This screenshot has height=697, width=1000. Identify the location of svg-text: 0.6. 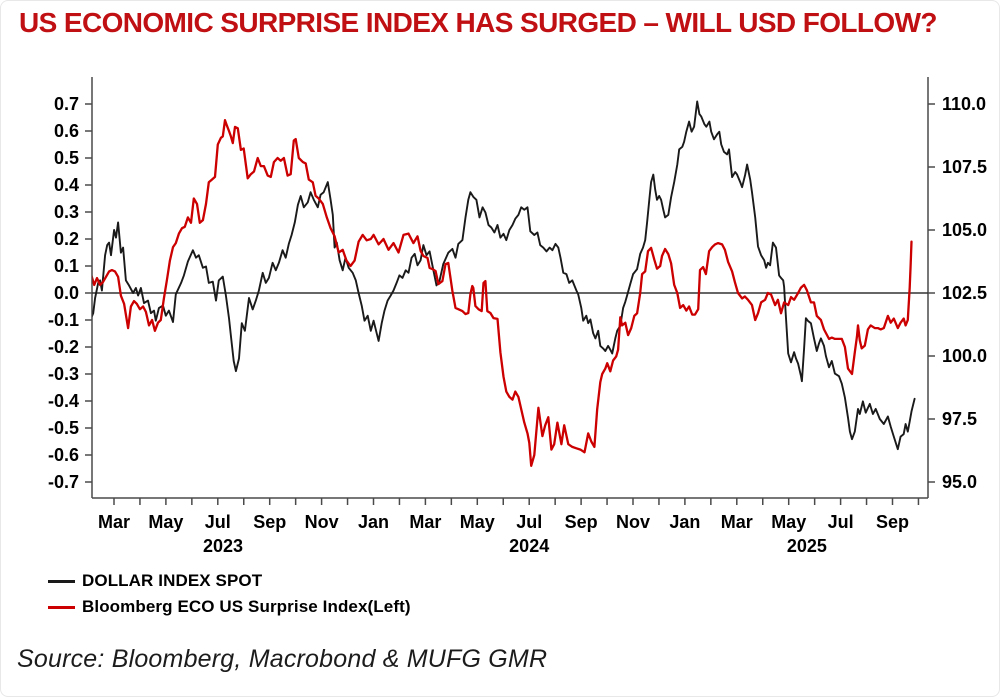
(66, 131).